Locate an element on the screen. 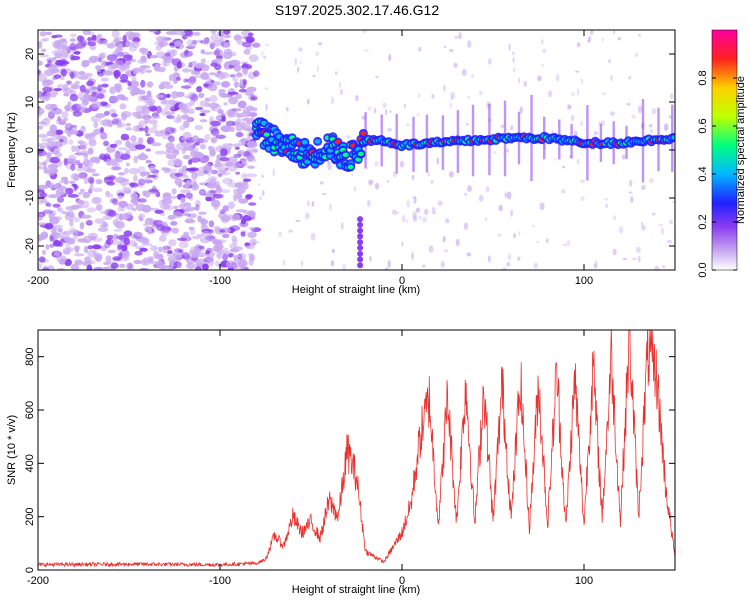  x-tick-label: -200 is located at coordinates (38, 281).